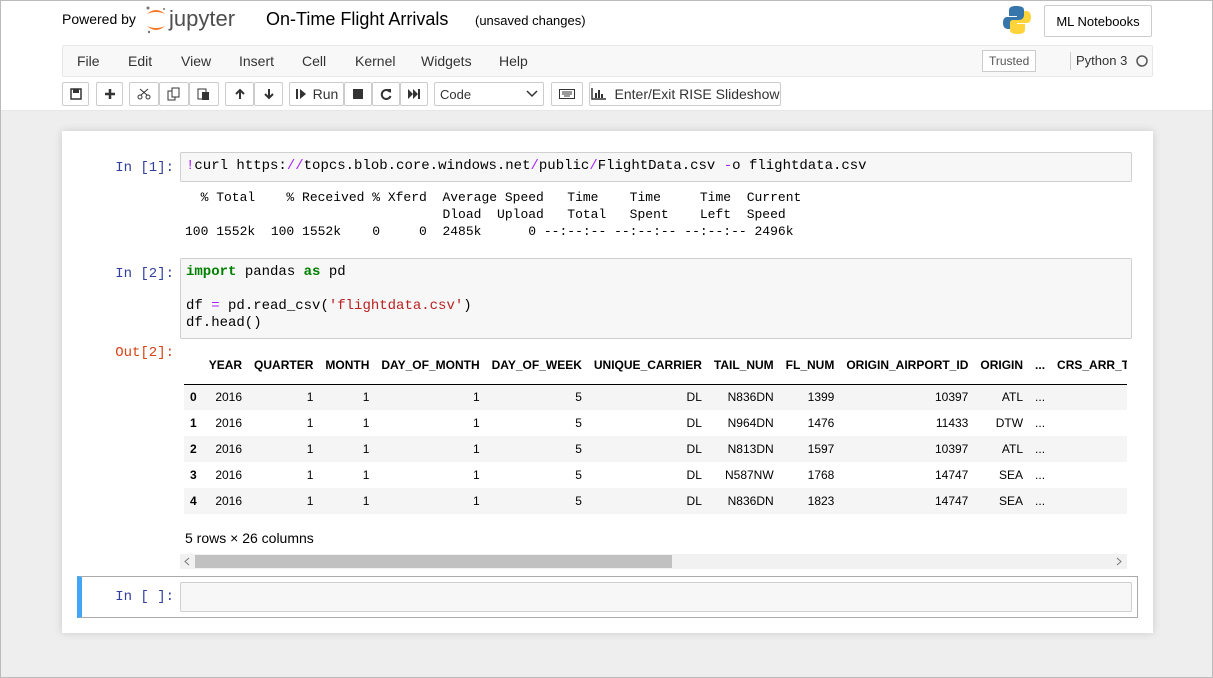  Describe the element at coordinates (358, 94) in the screenshot. I see `interrupt-button` at that location.